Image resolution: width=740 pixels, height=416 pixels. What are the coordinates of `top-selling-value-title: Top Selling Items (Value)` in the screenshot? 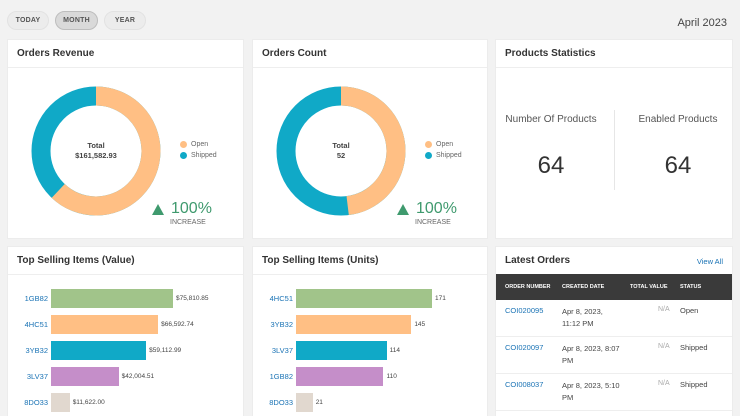 It's located at (76, 260).